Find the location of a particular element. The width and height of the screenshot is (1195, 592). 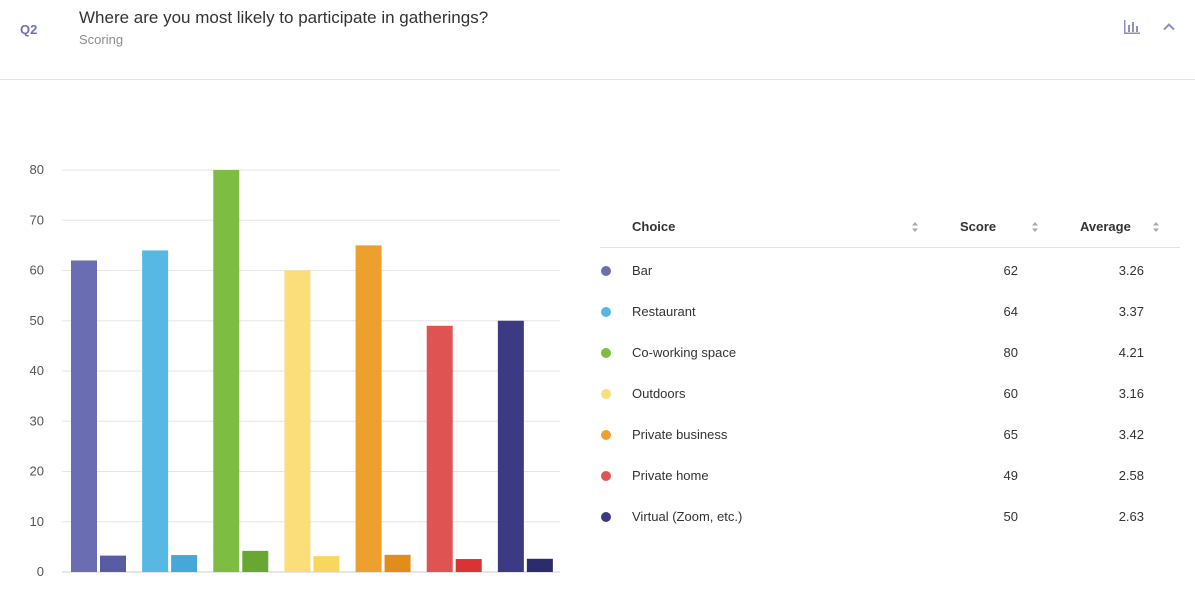

table-row: Private business 65 3.42 is located at coordinates (890, 432).